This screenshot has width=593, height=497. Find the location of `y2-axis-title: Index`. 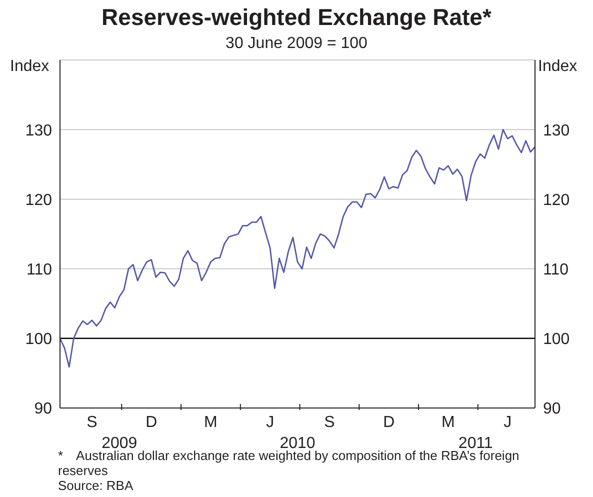

y2-axis-title: Index is located at coordinates (558, 67).